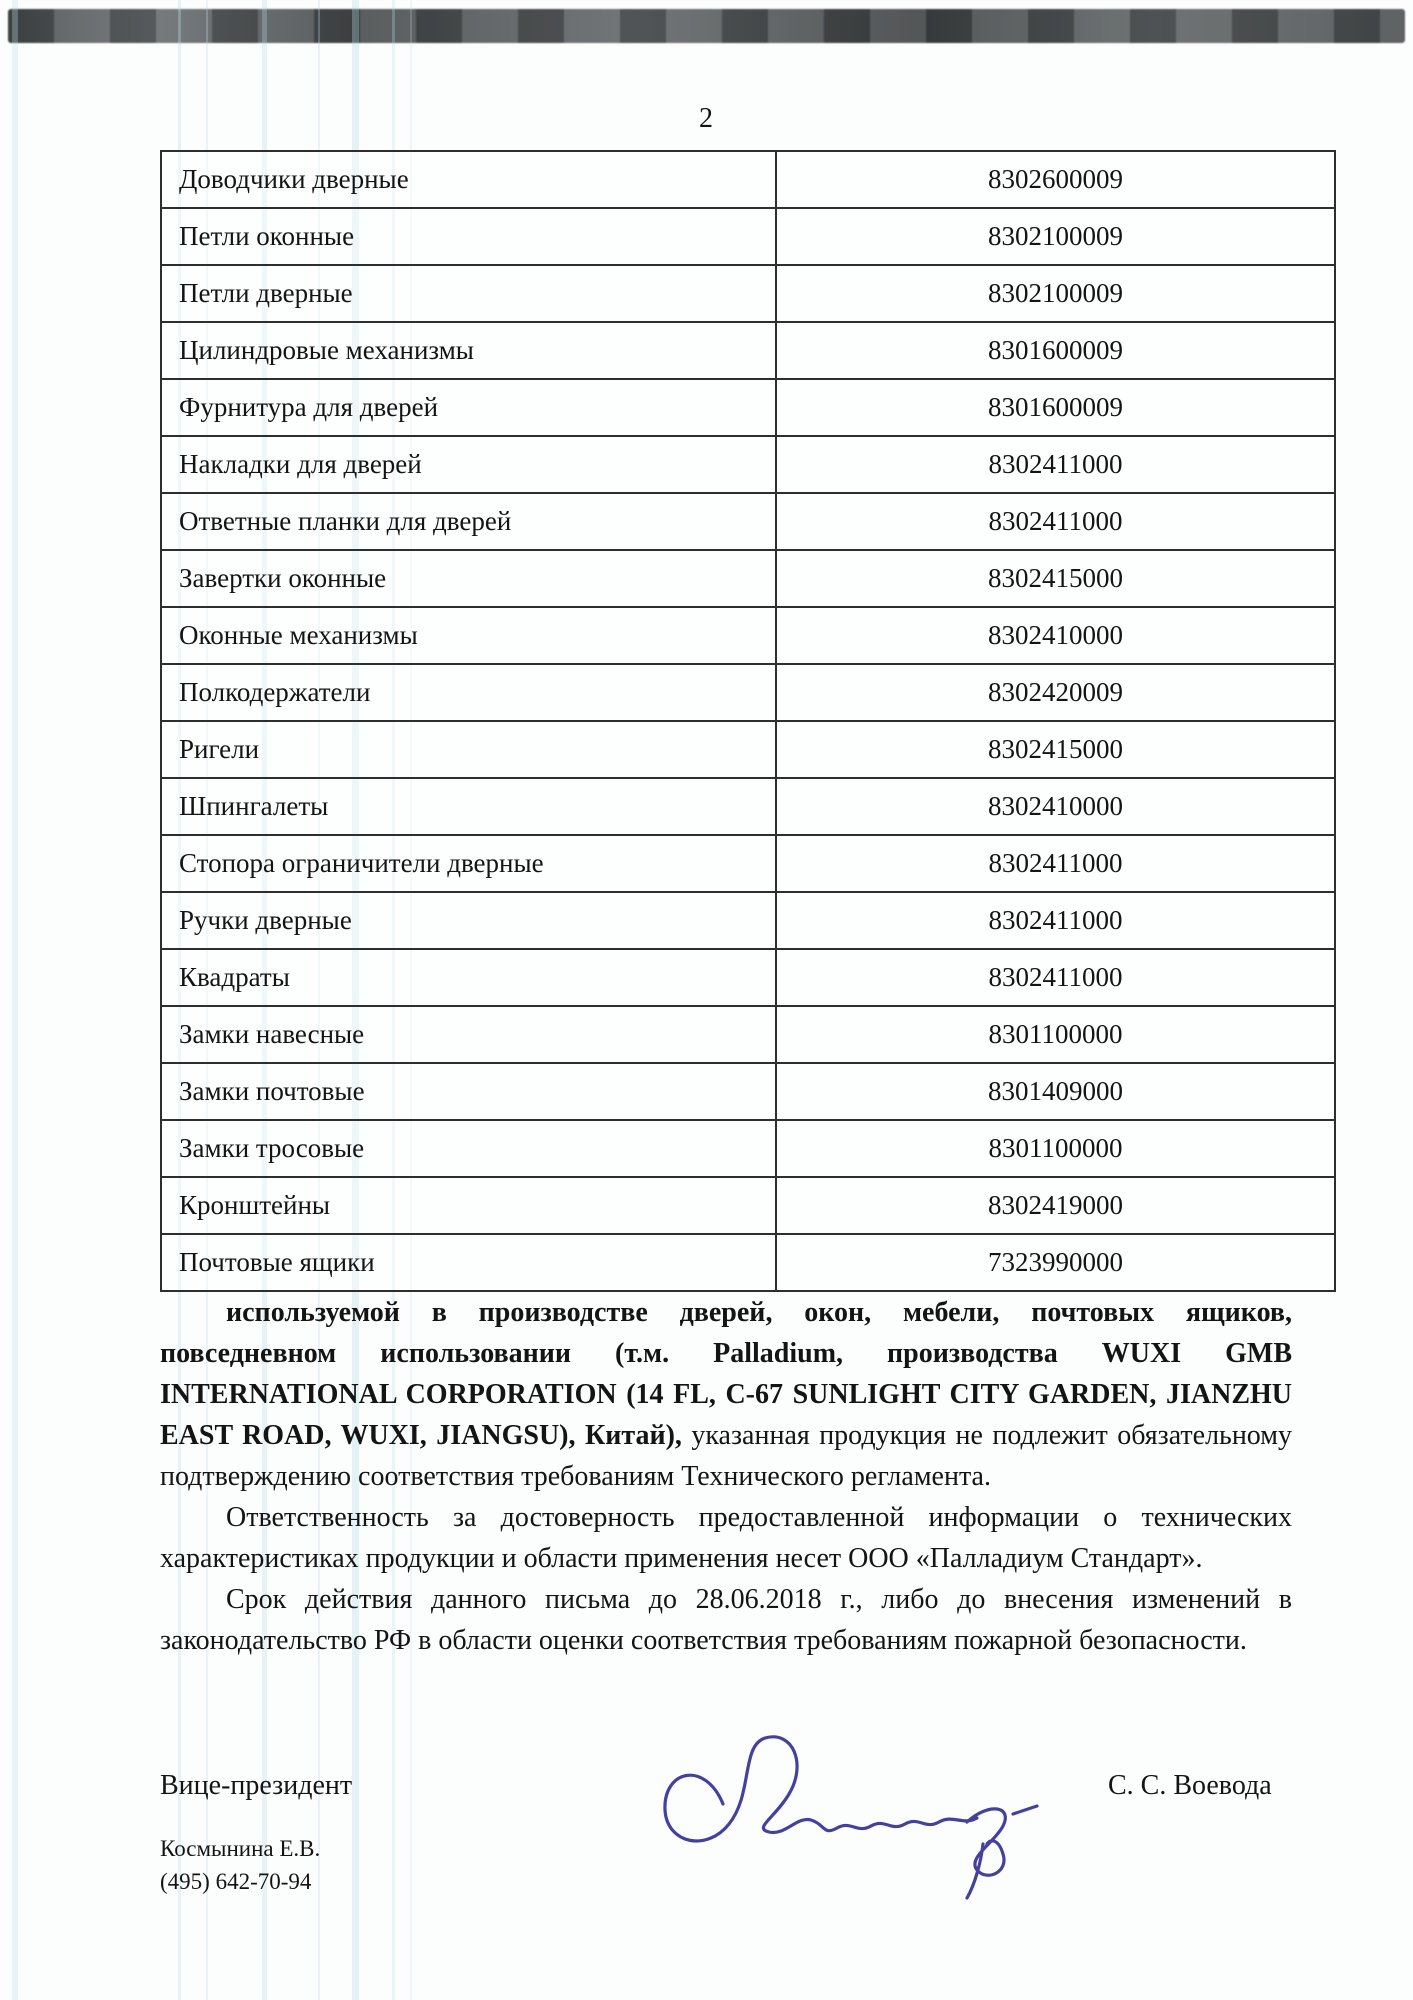 The width and height of the screenshot is (1413, 2000). I want to click on table-row: Замки тросовые 8301100000, so click(748, 1148).